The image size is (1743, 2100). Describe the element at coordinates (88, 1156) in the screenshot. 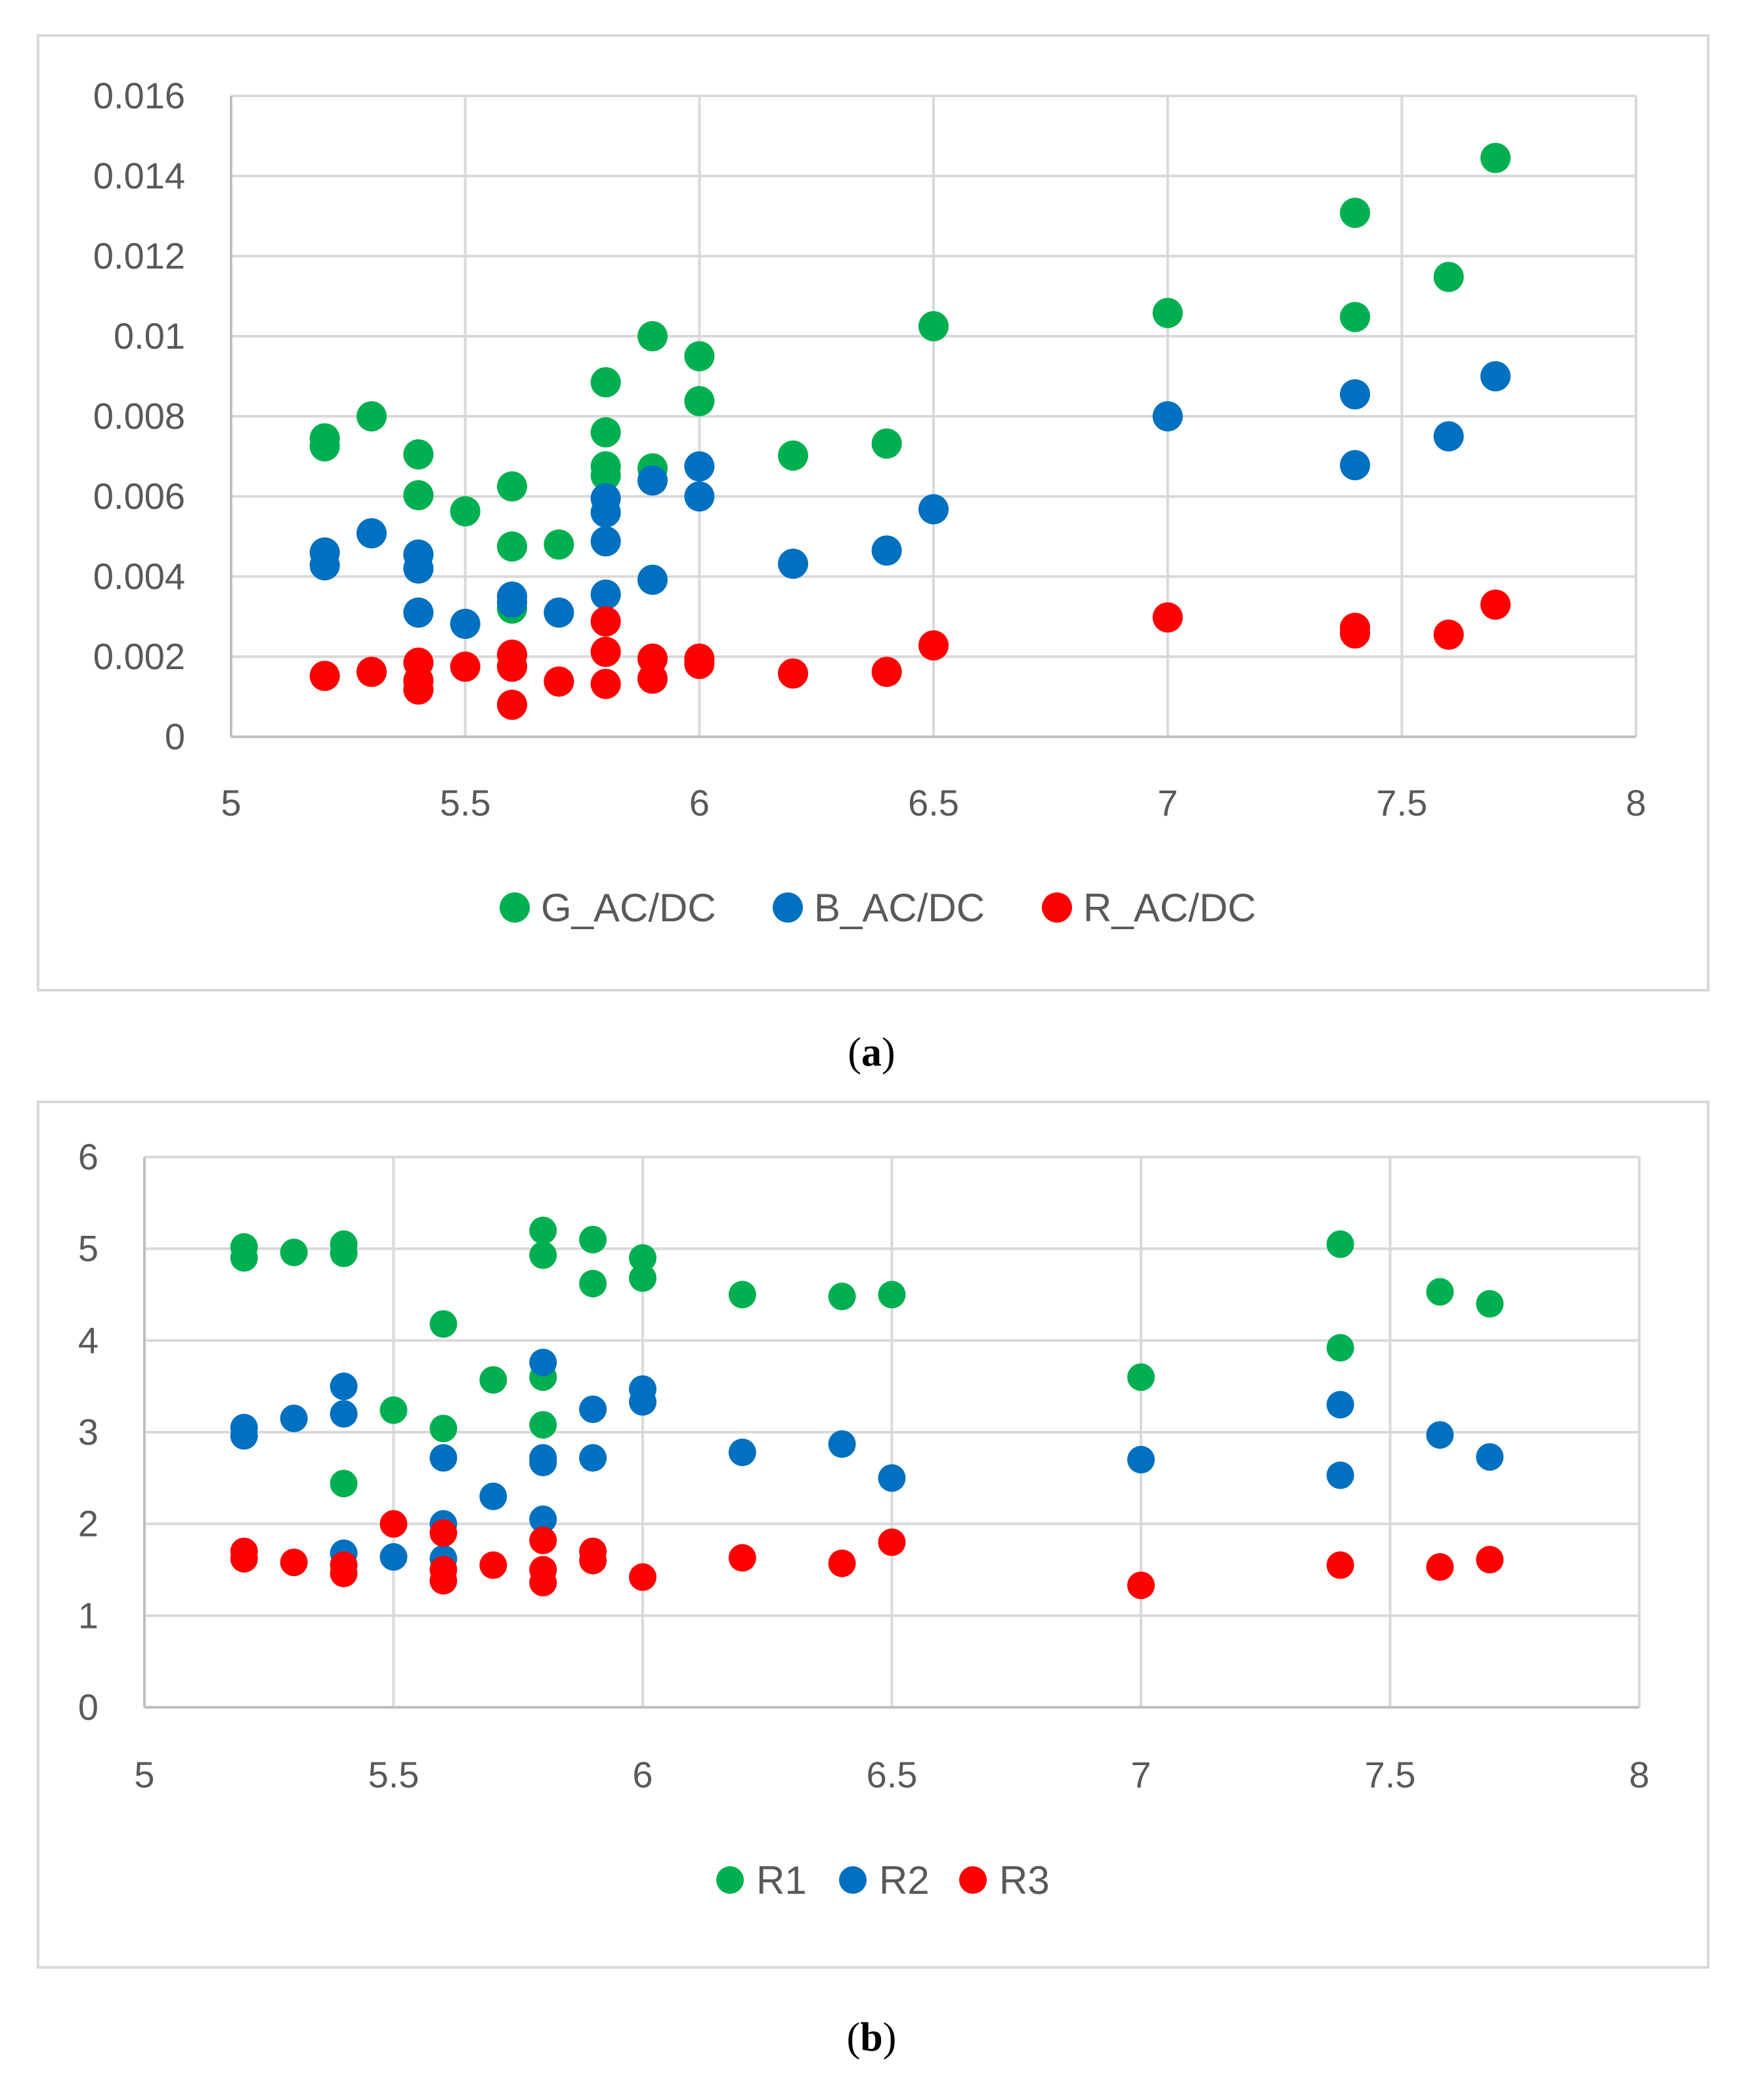

I see `y-tick-label: 6` at that location.